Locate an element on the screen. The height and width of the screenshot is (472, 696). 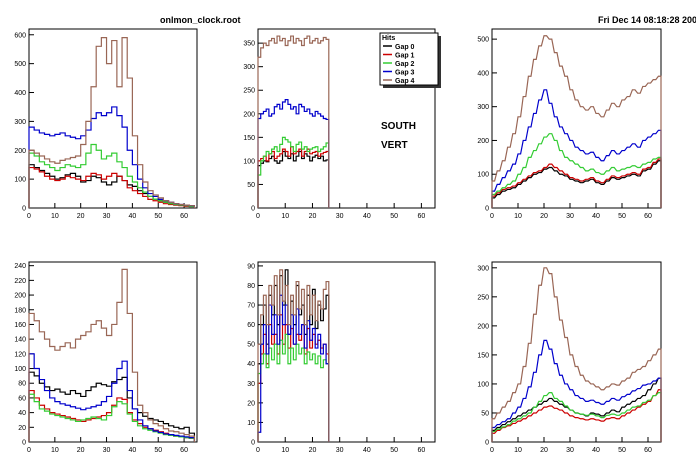
y-tick-label: 60 is located at coordinates (22, 398).